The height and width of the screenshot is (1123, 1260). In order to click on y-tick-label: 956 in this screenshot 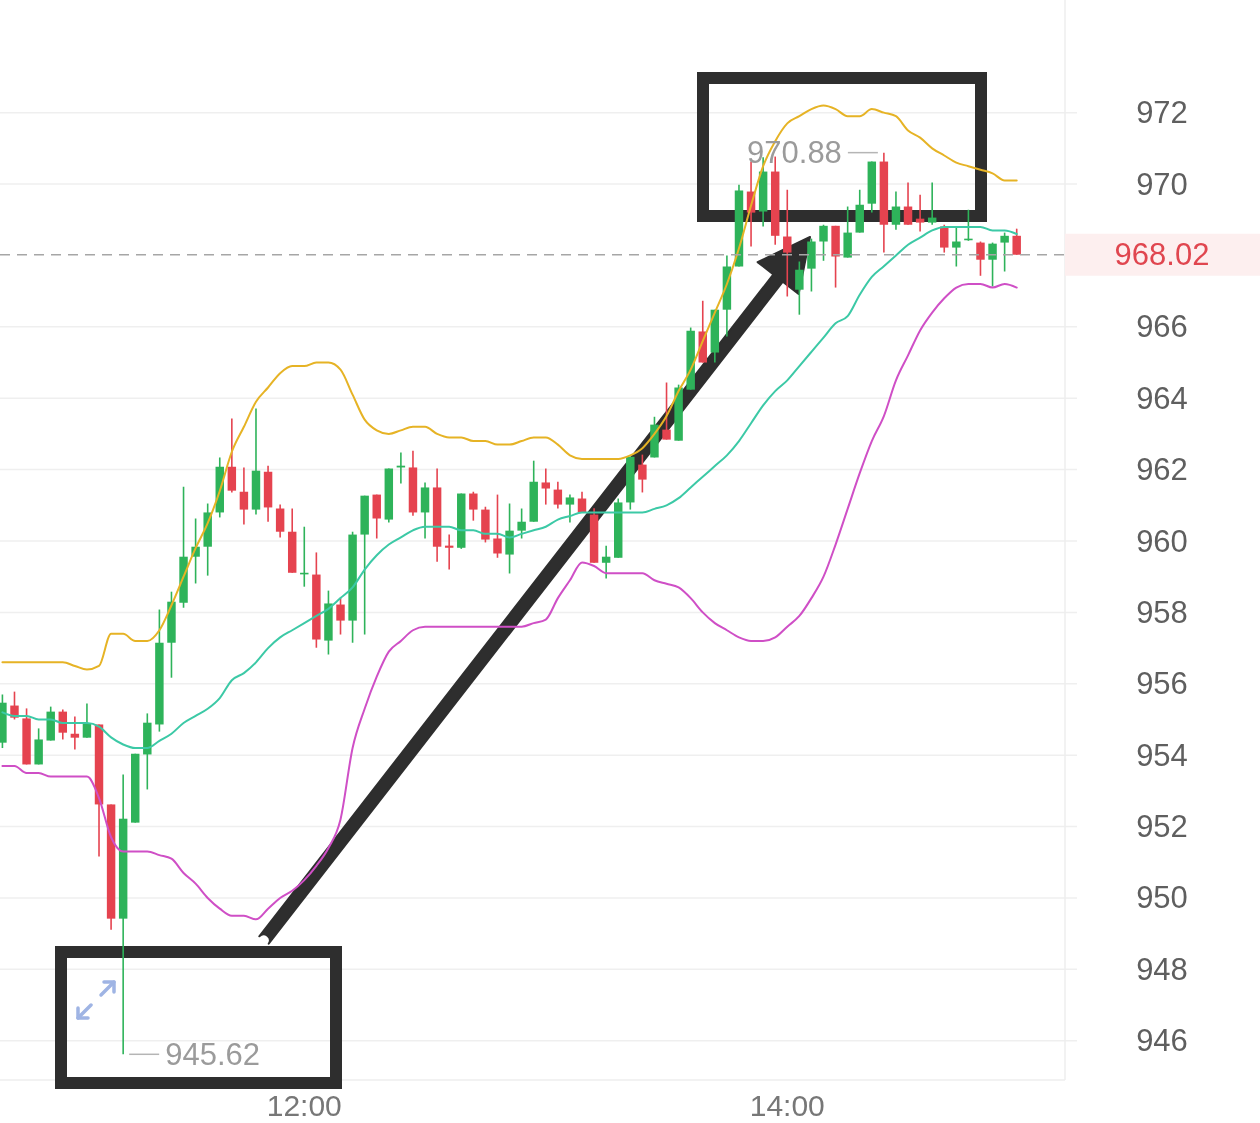, I will do `click(1162, 684)`.